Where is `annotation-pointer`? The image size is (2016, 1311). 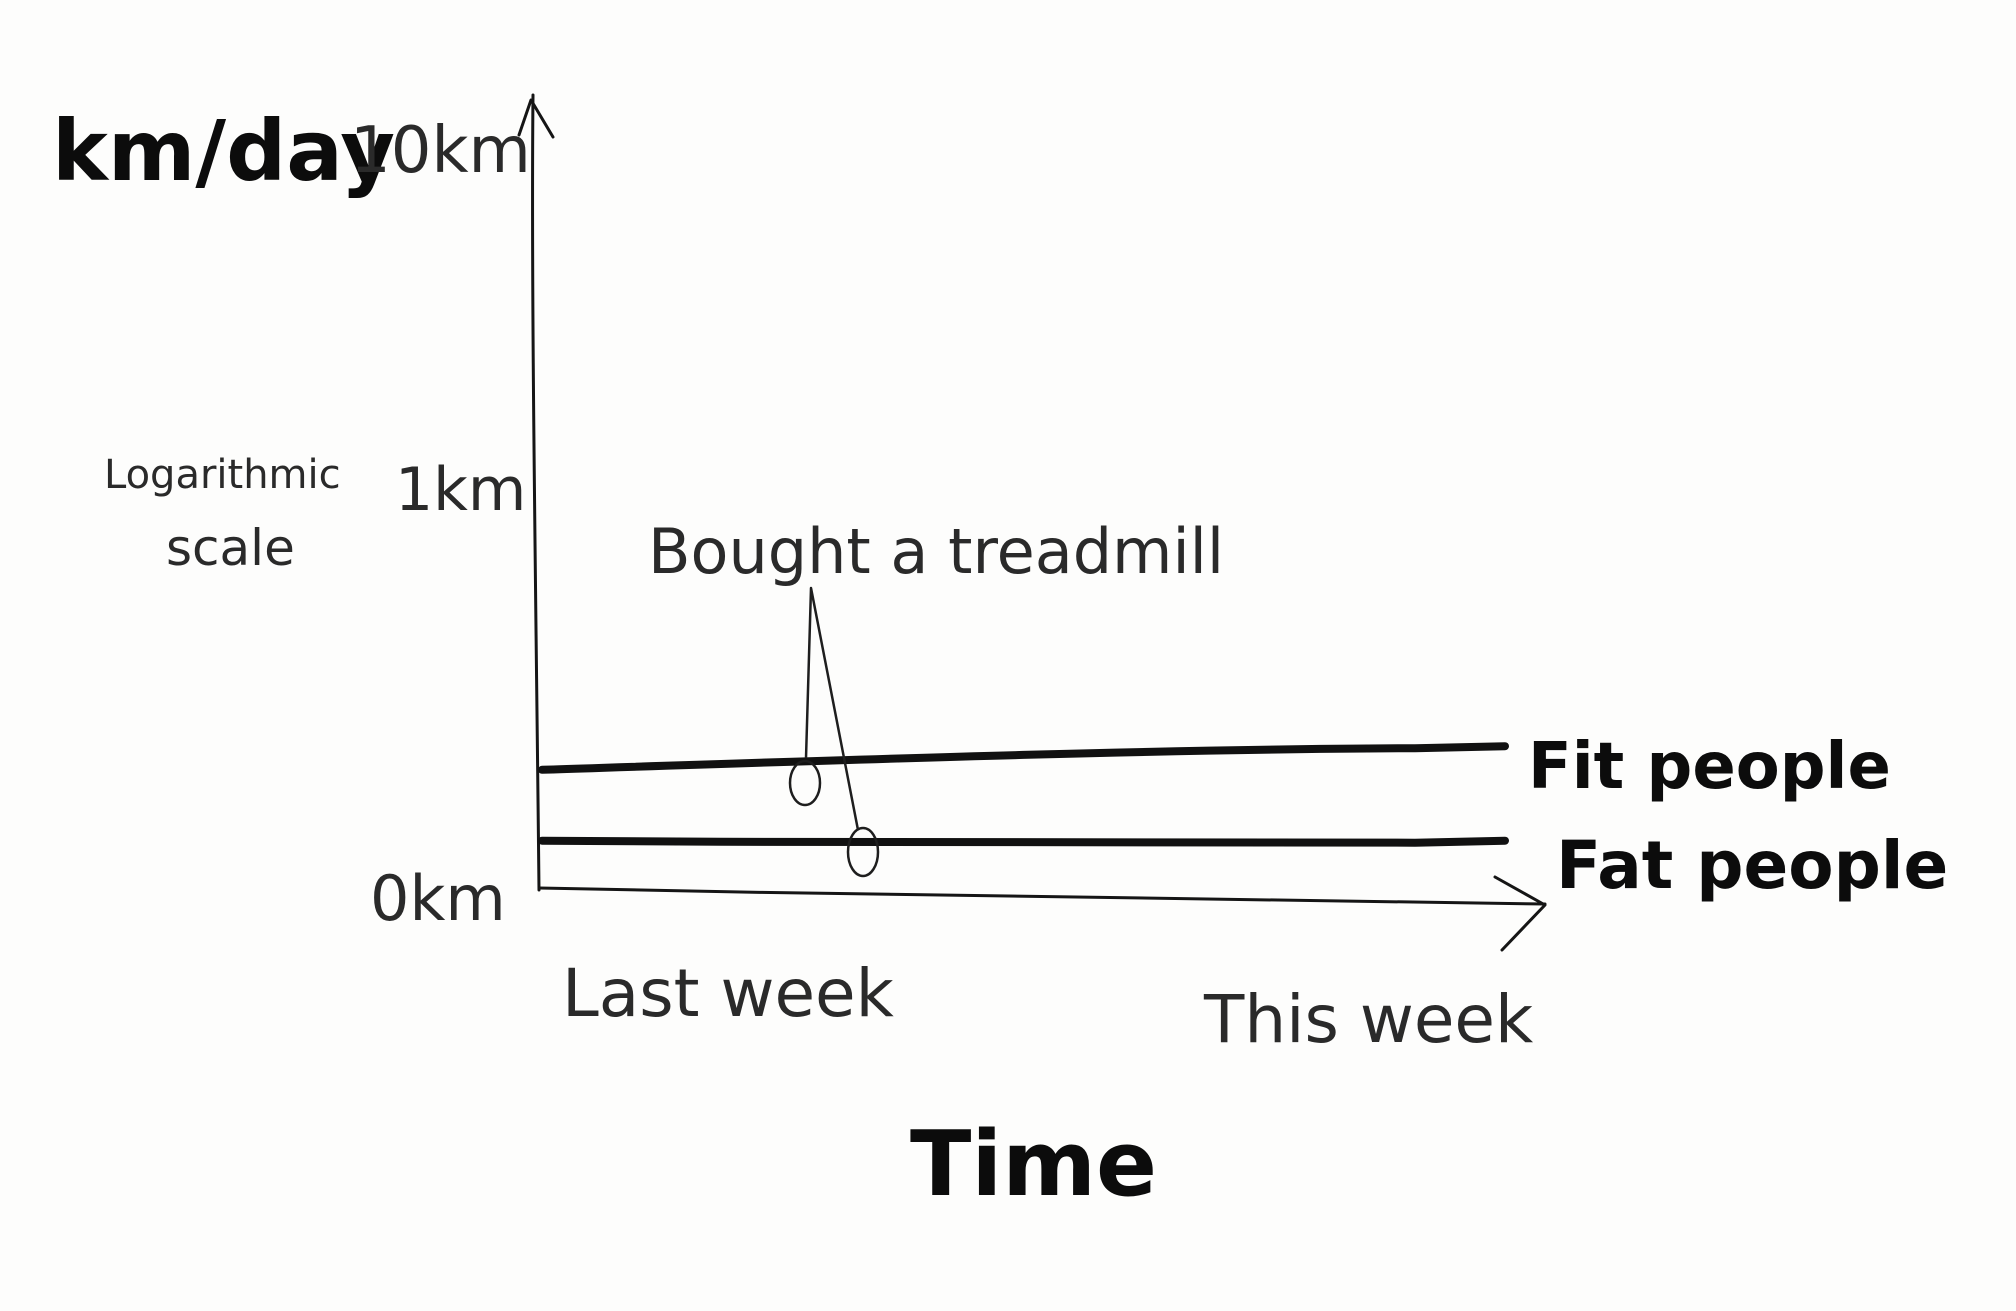 annotation-pointer is located at coordinates (832, 708).